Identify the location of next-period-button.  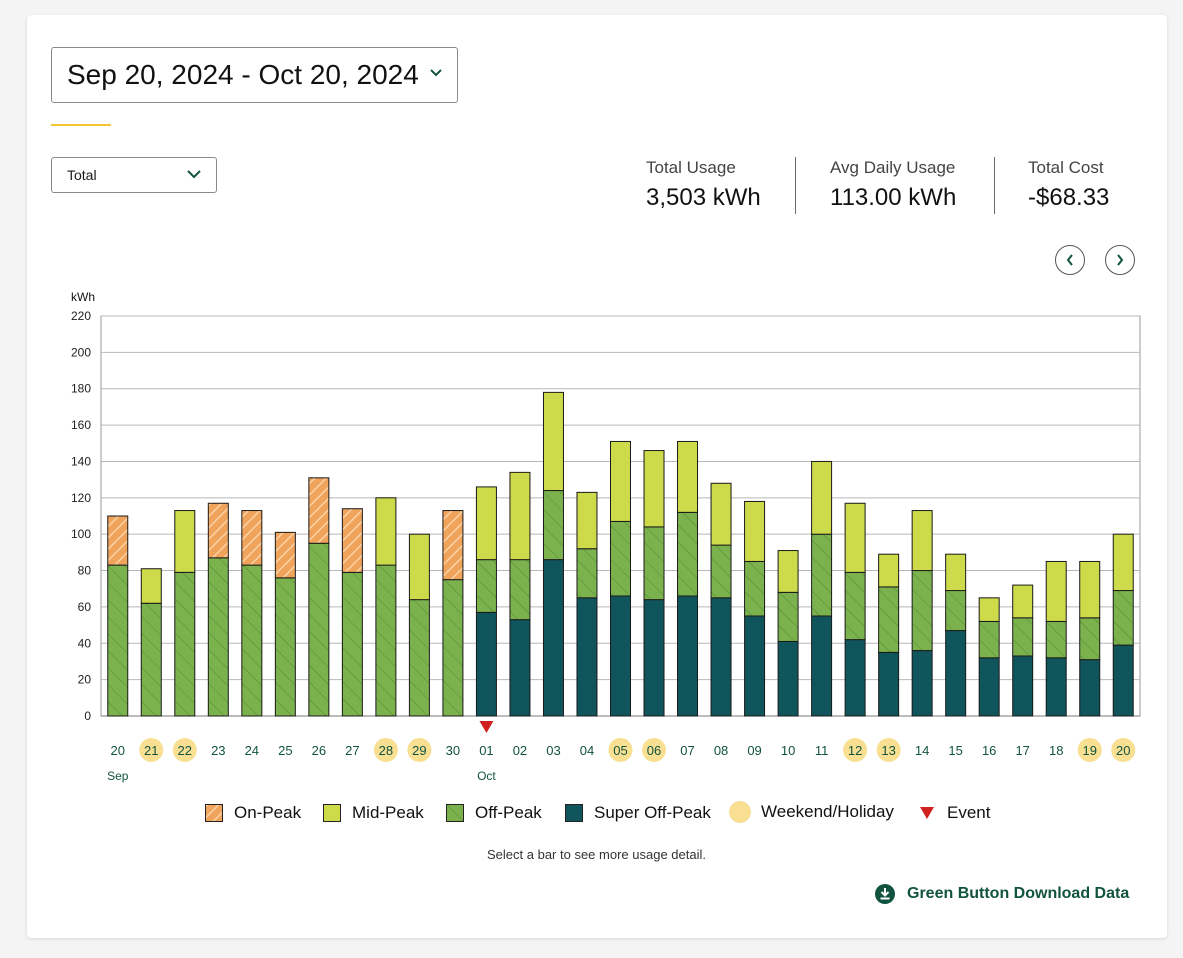
(1120, 260).